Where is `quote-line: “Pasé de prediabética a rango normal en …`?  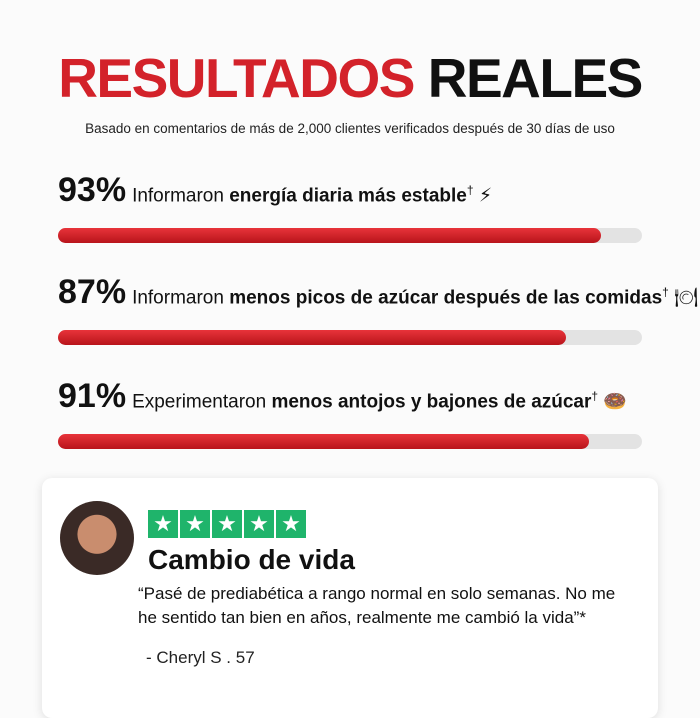
quote-line: “Pasé de prediabética a rango normal en … is located at coordinates (377, 593).